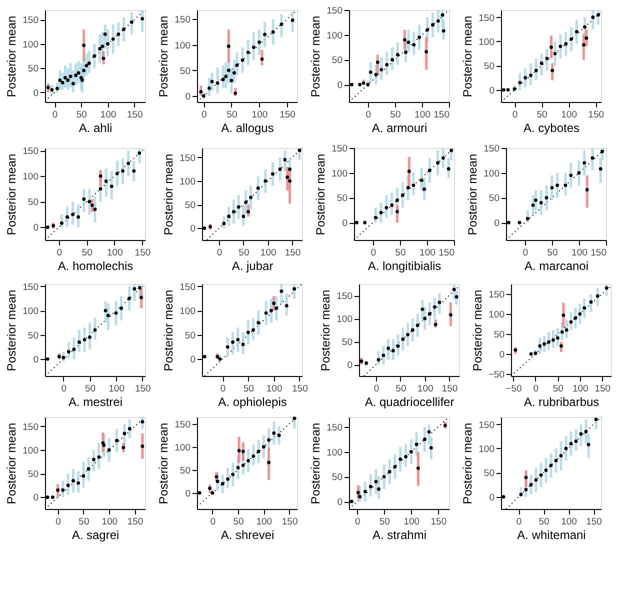  What do you see at coordinates (399, 535) in the screenshot?
I see `x-axis-title: A. strahmi` at bounding box center [399, 535].